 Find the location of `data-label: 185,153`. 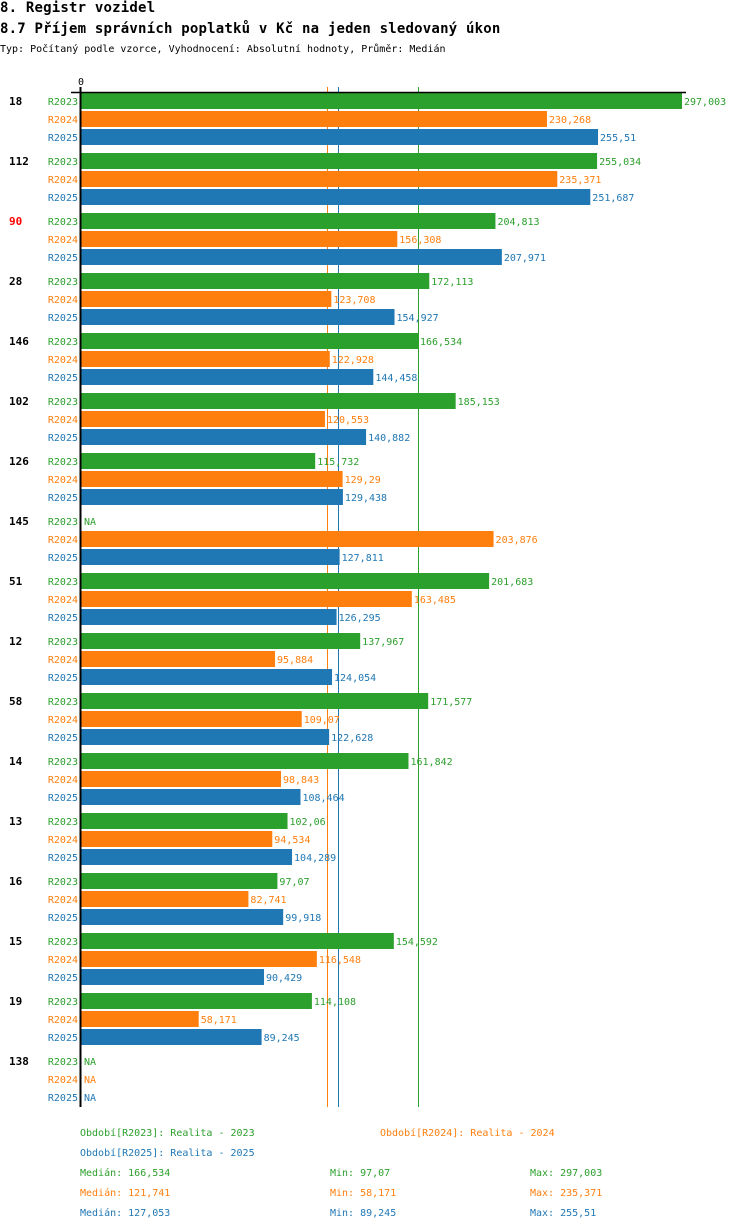

data-label: 185,153 is located at coordinates (479, 402).